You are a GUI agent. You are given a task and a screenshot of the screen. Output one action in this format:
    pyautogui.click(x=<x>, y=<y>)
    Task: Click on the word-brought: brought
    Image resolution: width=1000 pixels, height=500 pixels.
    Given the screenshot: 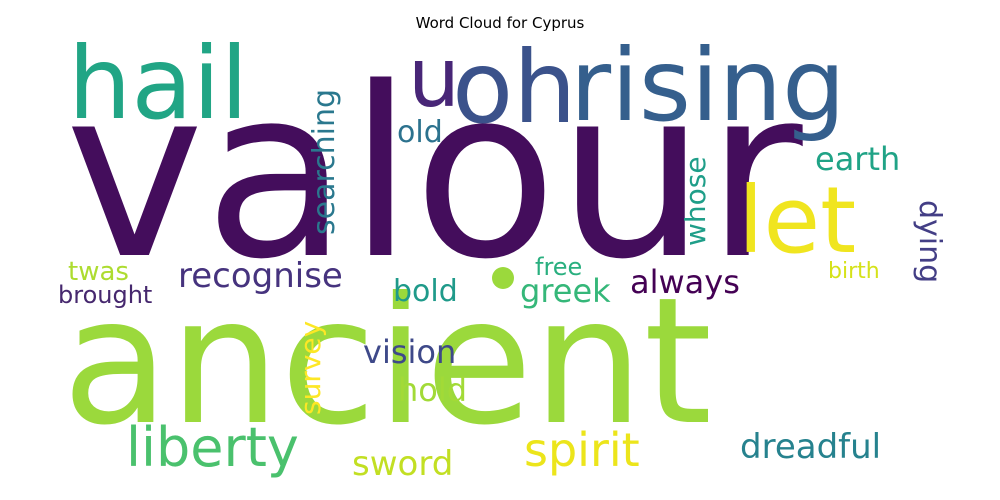 What is the action you would take?
    pyautogui.click(x=105, y=295)
    